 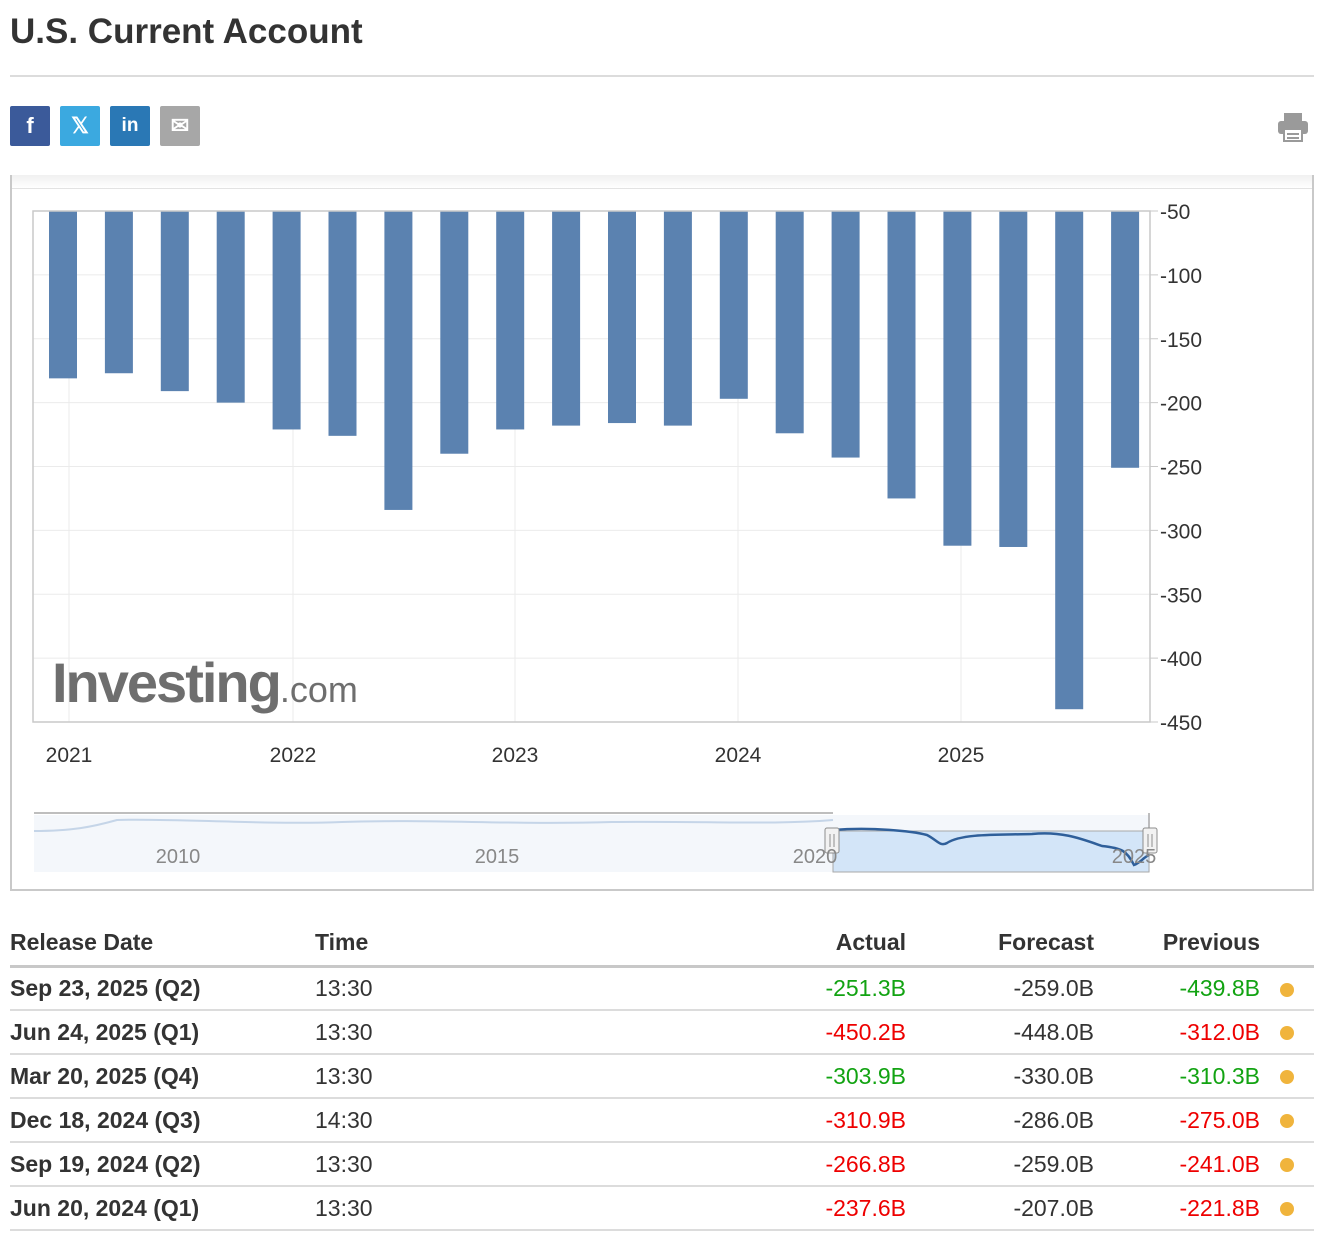 I want to click on navigator-selected-line, so click(x=991, y=847).